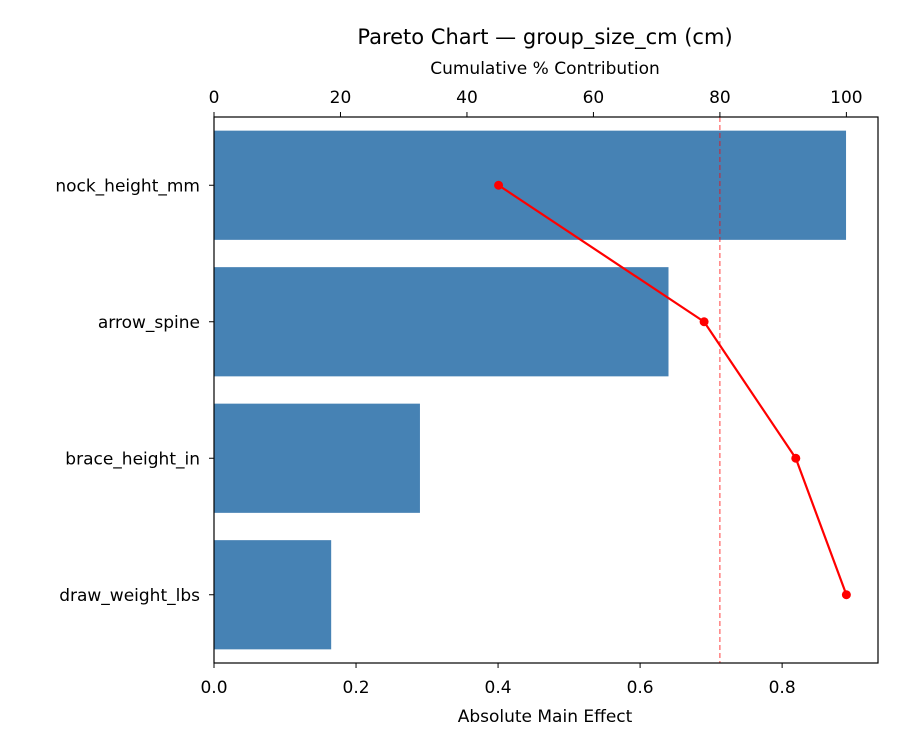 The height and width of the screenshot is (750, 900). Describe the element at coordinates (720, 98) in the screenshot. I see `x2-tick-label: 80` at that location.